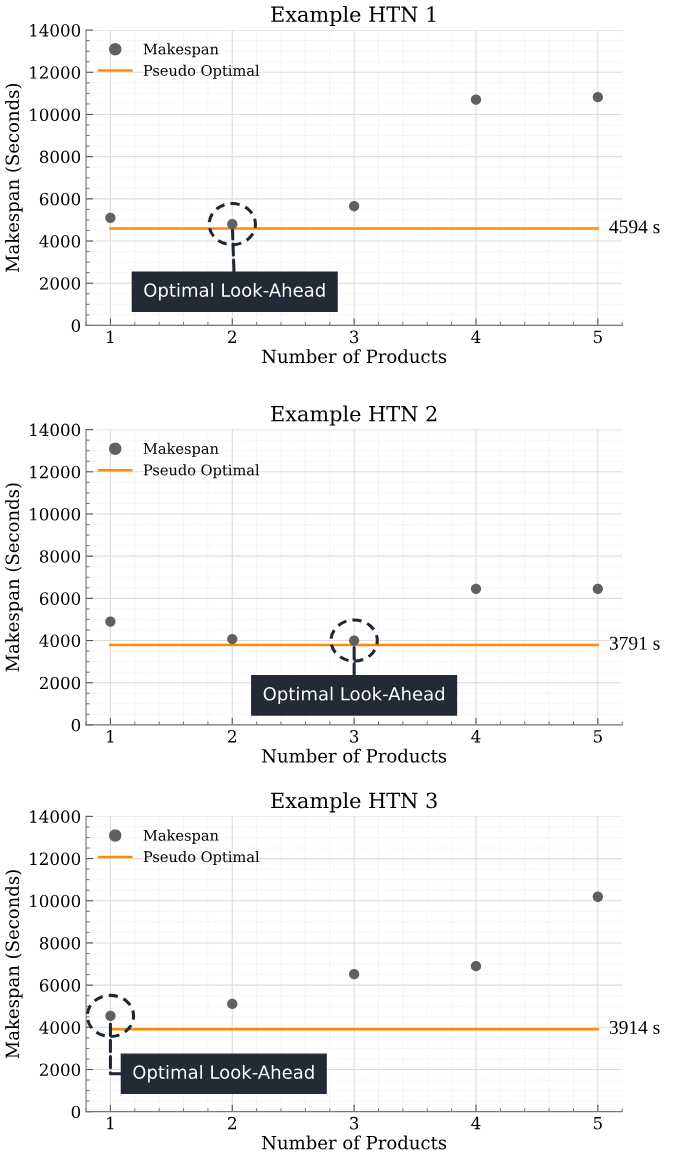  I want to click on chart-title: Example HTN 1, so click(353, 16).